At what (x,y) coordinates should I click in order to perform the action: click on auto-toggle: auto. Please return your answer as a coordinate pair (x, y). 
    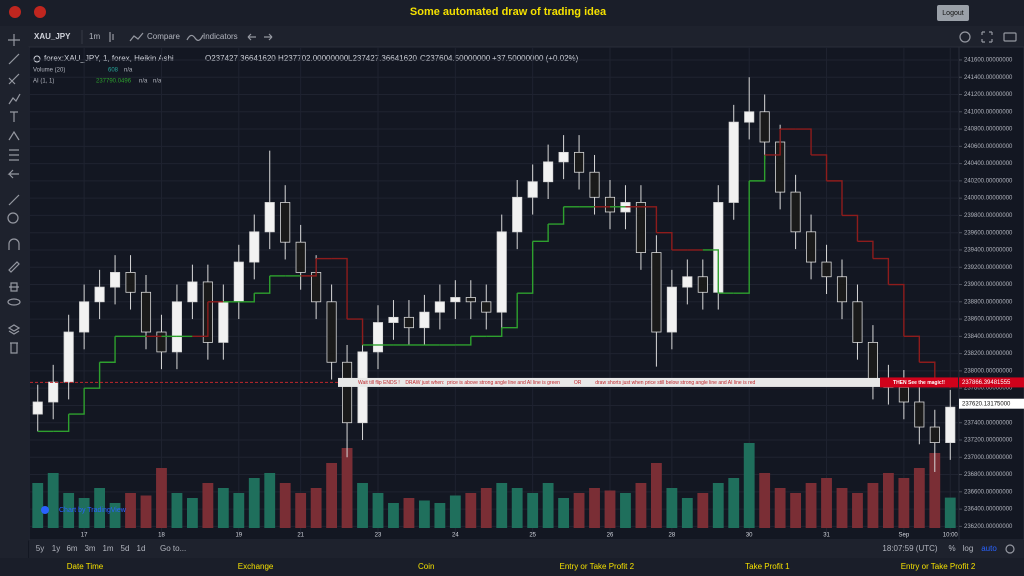
    Looking at the image, I should click on (989, 548).